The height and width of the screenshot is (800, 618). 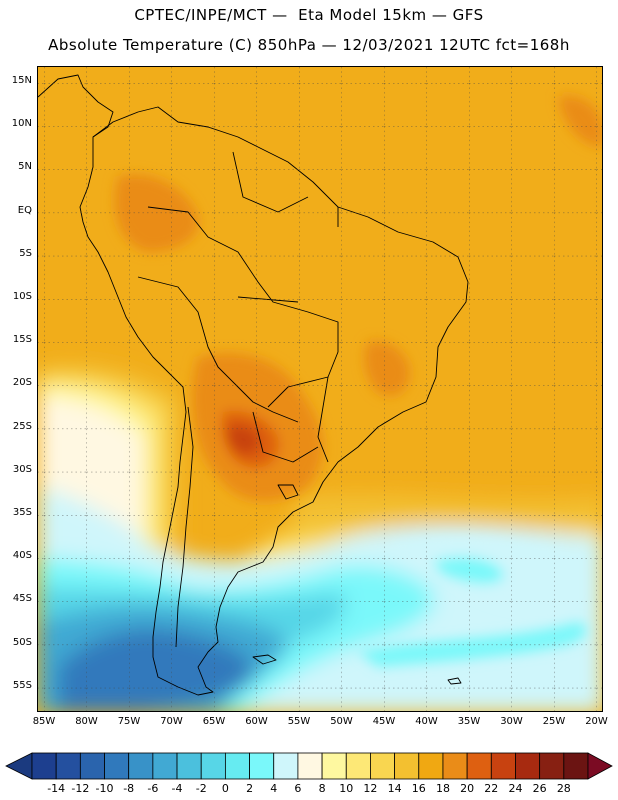 What do you see at coordinates (539, 788) in the screenshot?
I see `colorbar-label: 26` at bounding box center [539, 788].